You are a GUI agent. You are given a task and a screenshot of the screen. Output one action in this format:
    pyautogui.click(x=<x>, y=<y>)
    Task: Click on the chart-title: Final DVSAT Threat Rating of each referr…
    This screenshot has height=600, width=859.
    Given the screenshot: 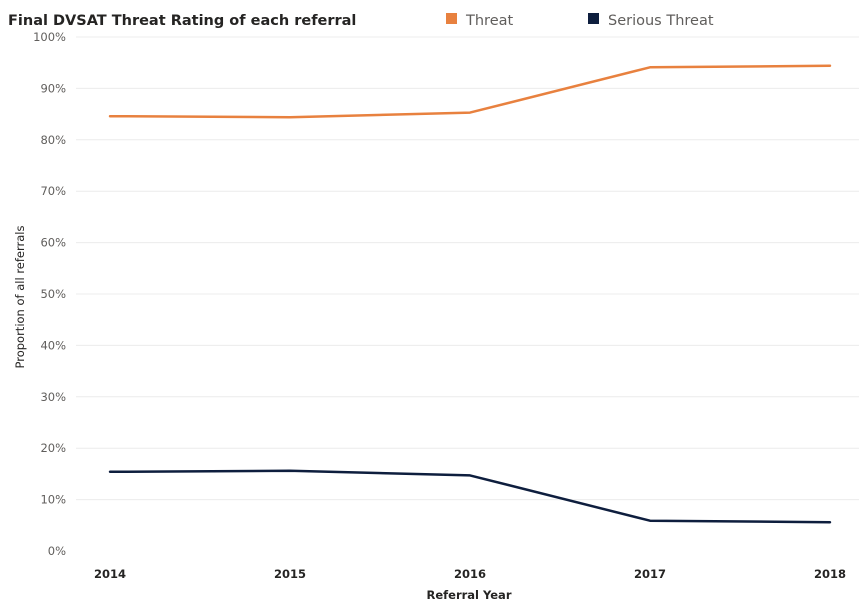 What is the action you would take?
    pyautogui.click(x=182, y=21)
    